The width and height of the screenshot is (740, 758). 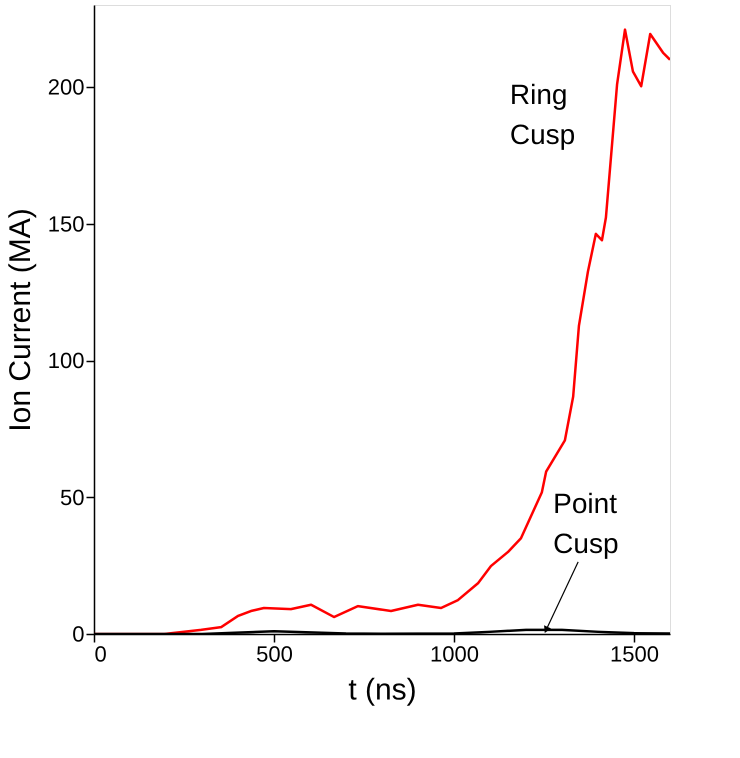 I want to click on y-axis-title: Ion Current (MA), so click(x=20, y=320).